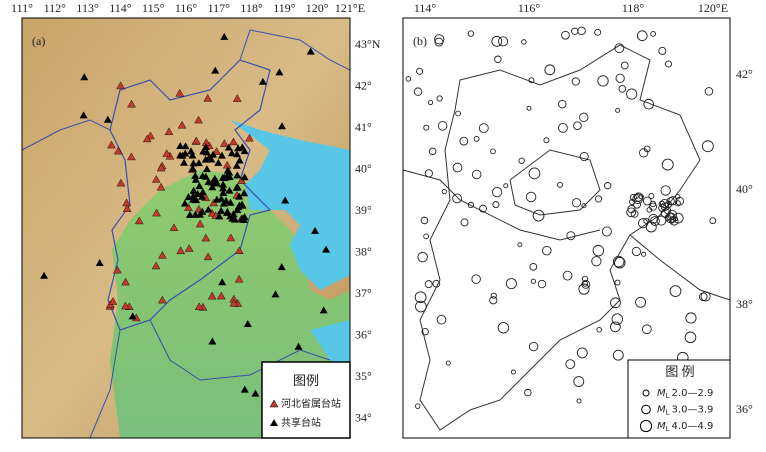  I want to click on legend: 图例 河北省属台站 共享台站, so click(306, 400).